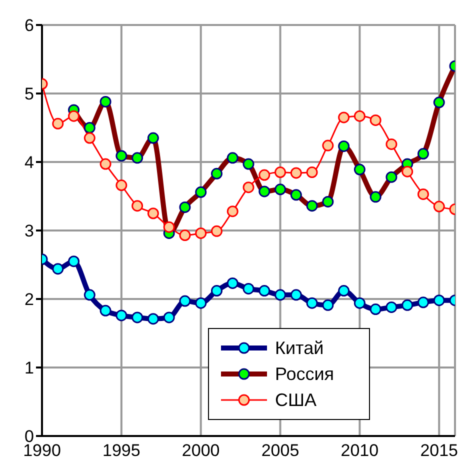  What do you see at coordinates (304, 374) in the screenshot?
I see `legend-label: Россия` at bounding box center [304, 374].